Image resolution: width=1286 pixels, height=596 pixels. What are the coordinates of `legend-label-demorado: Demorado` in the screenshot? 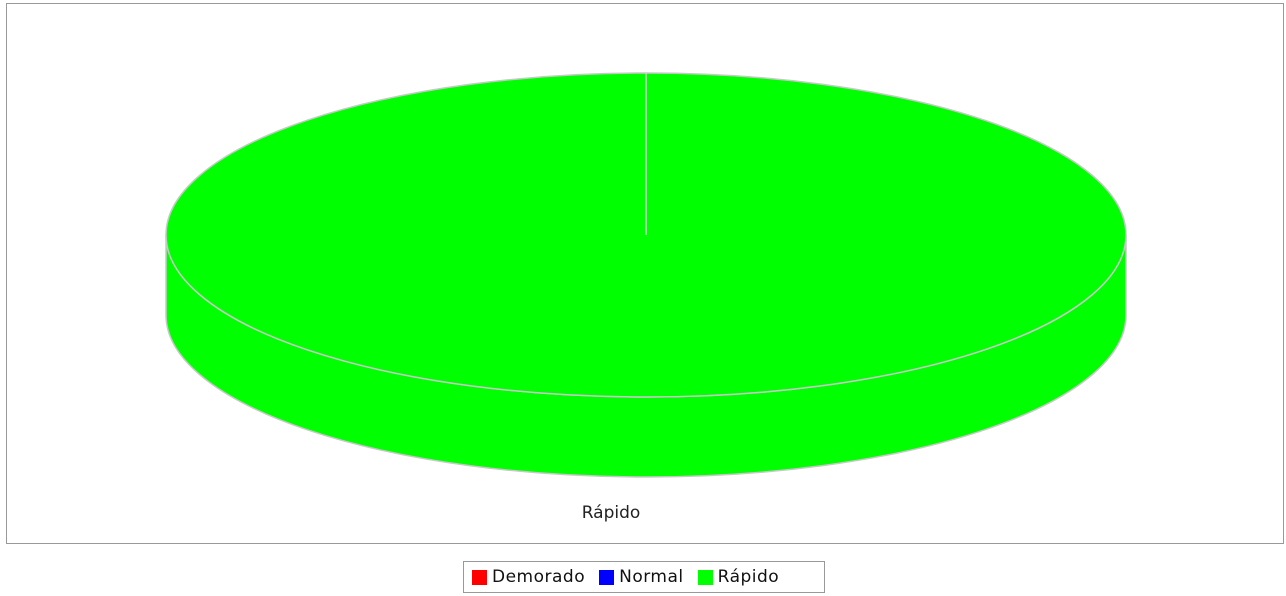 It's located at (539, 577).